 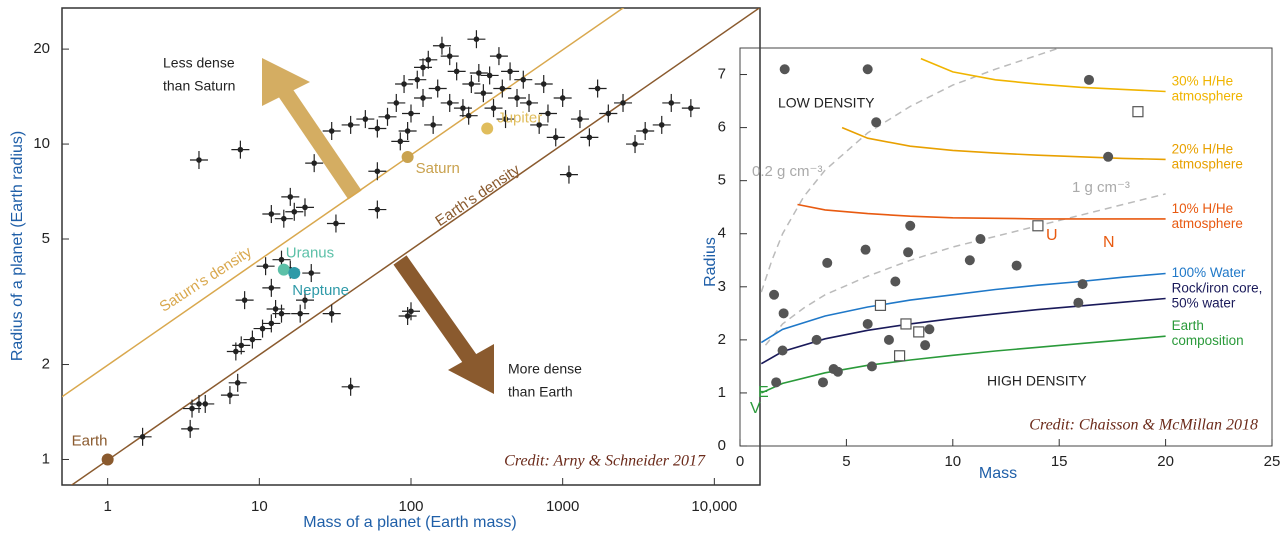 I want to click on curve-label: atmosphere, so click(x=1207, y=164).